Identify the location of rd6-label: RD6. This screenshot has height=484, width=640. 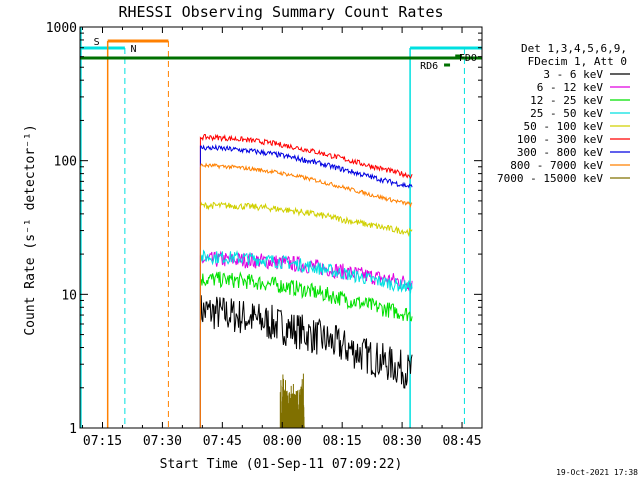
(429, 66).